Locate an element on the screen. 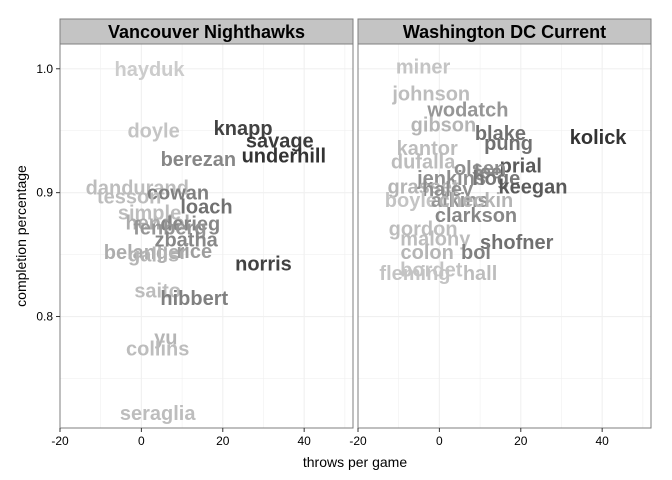 Image resolution: width=672 pixels, height=480 pixels. point-label: hoge is located at coordinates (496, 179).